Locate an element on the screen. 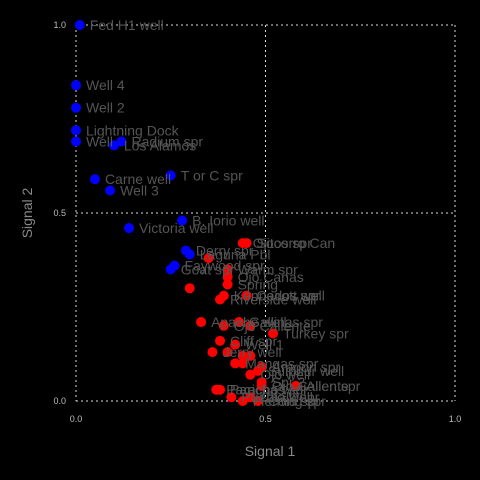  point-label: Gallinas spr is located at coordinates (286, 322).